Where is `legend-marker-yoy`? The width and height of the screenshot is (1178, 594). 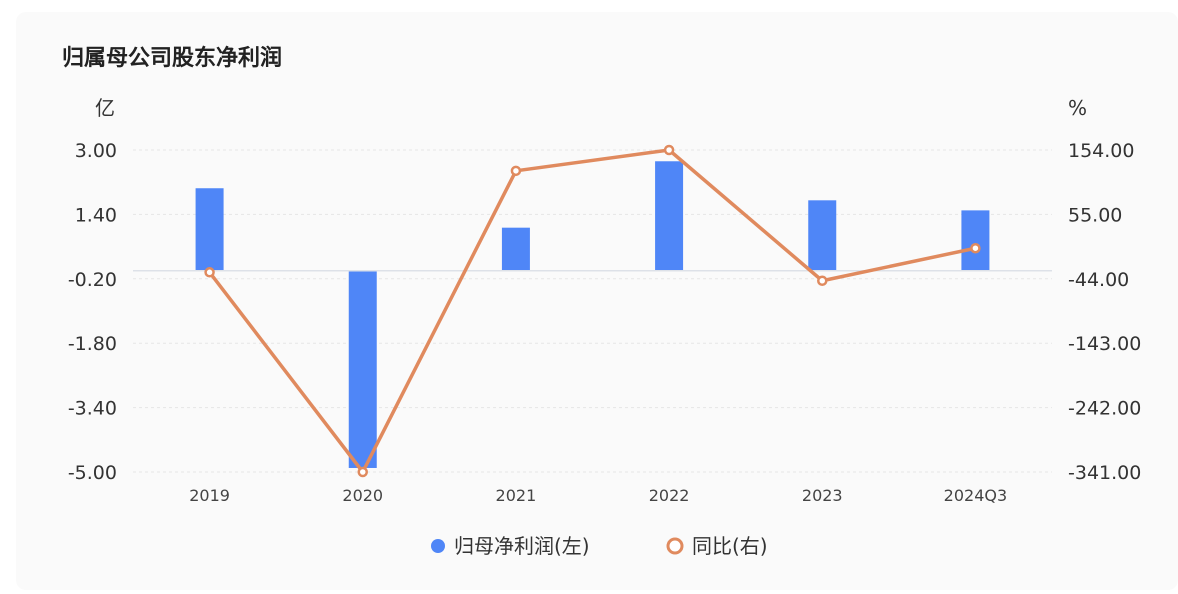
legend-marker-yoy is located at coordinates (675, 546).